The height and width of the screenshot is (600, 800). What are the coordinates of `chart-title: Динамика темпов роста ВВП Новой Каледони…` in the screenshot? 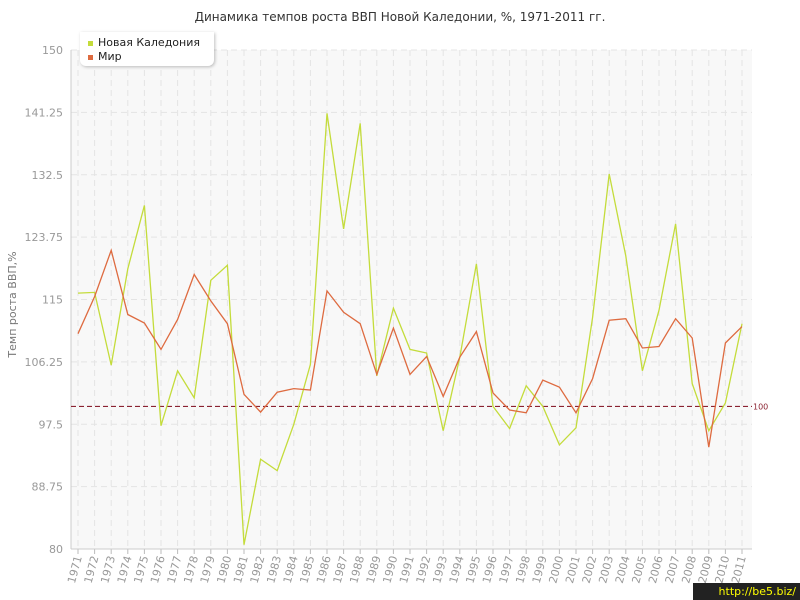 It's located at (400, 17).